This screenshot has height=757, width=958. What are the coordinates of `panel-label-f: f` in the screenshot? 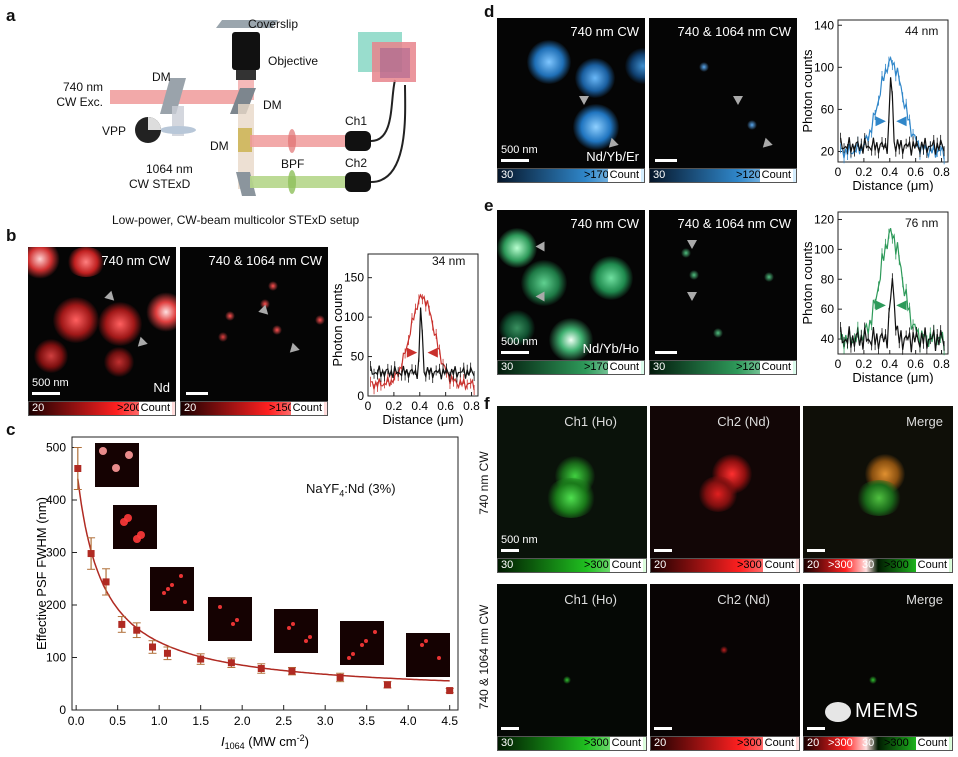 It's located at (487, 403).